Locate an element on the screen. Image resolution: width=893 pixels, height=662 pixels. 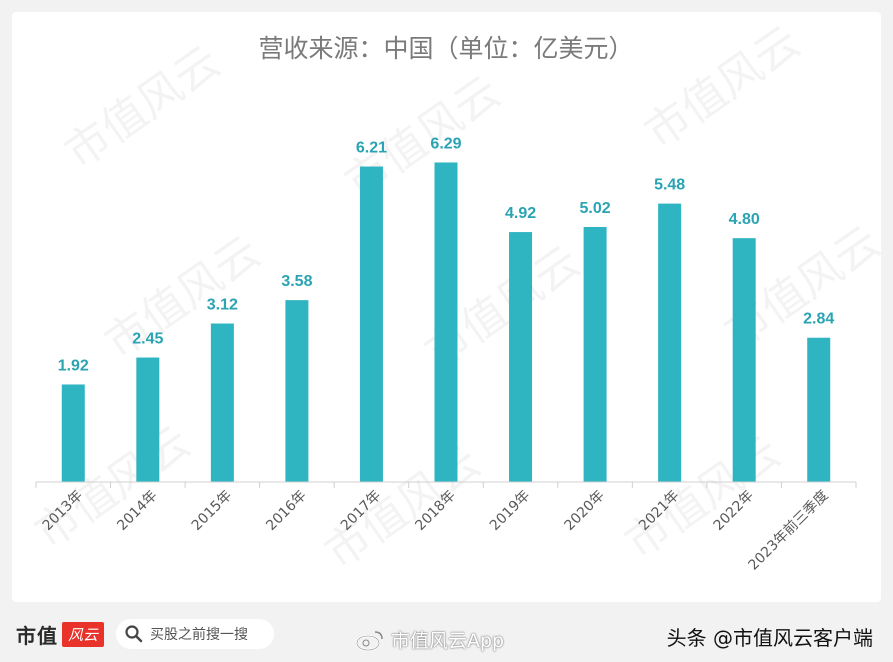
data-label: 3.12 is located at coordinates (222, 305).